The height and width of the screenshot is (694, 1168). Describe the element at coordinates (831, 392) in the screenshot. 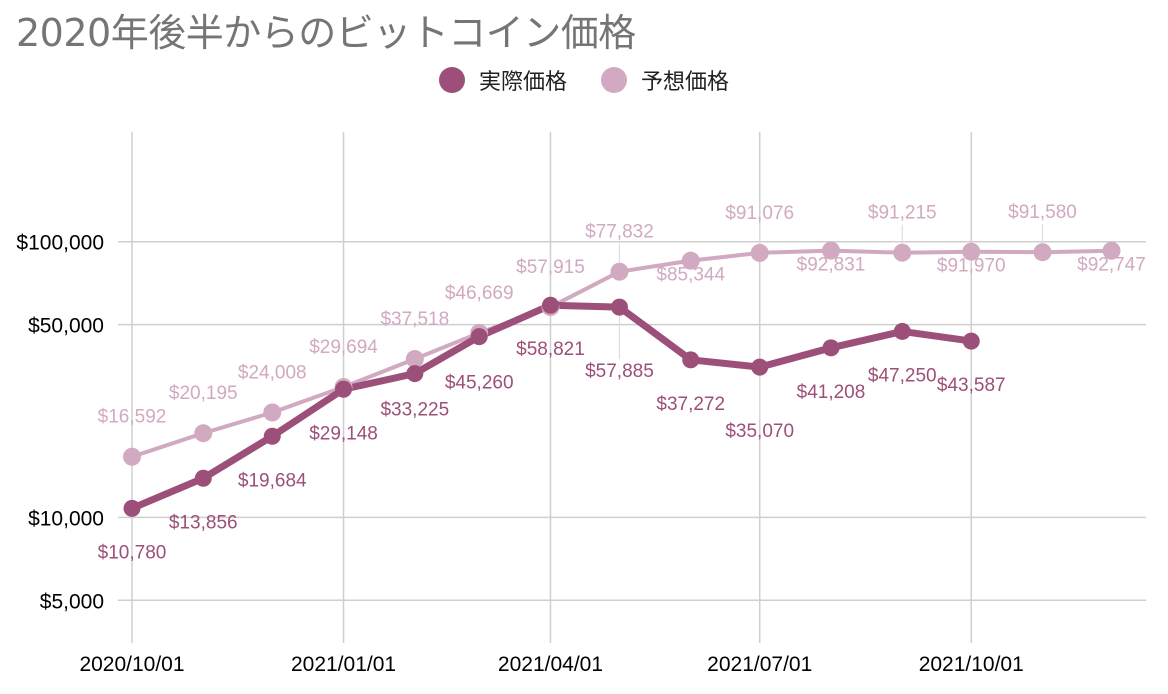

I see `data-label-actual: $41,208` at that location.